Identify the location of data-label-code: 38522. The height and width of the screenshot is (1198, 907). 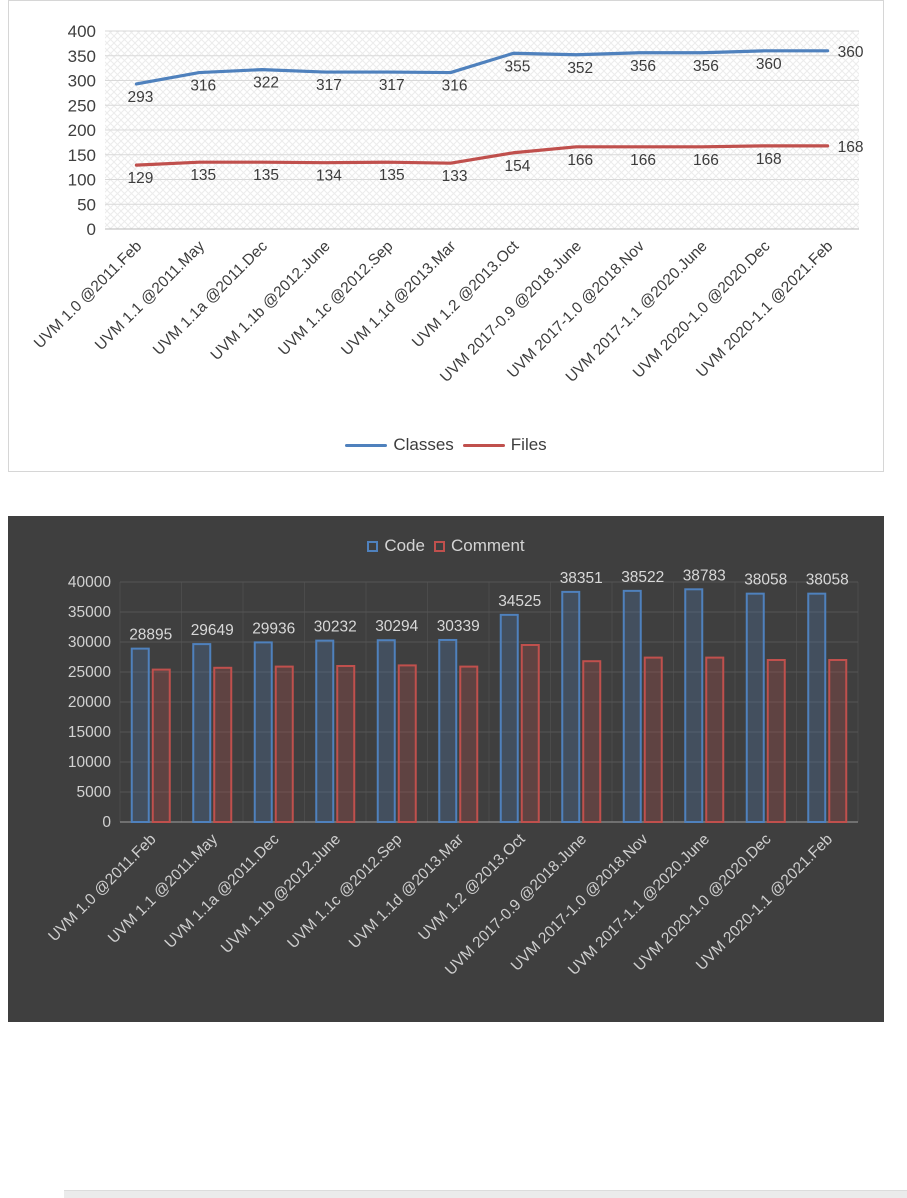
(642, 577).